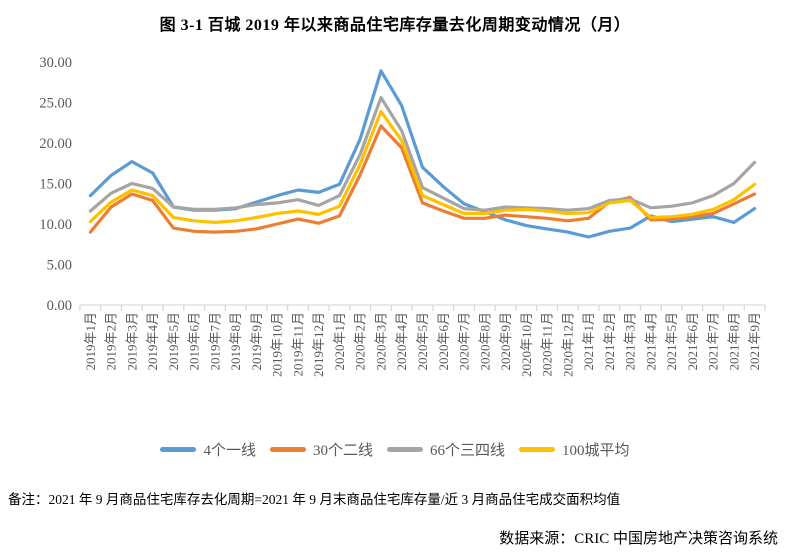  What do you see at coordinates (671, 341) in the screenshot?
I see `x-axis-label: 2021年5月` at bounding box center [671, 341].